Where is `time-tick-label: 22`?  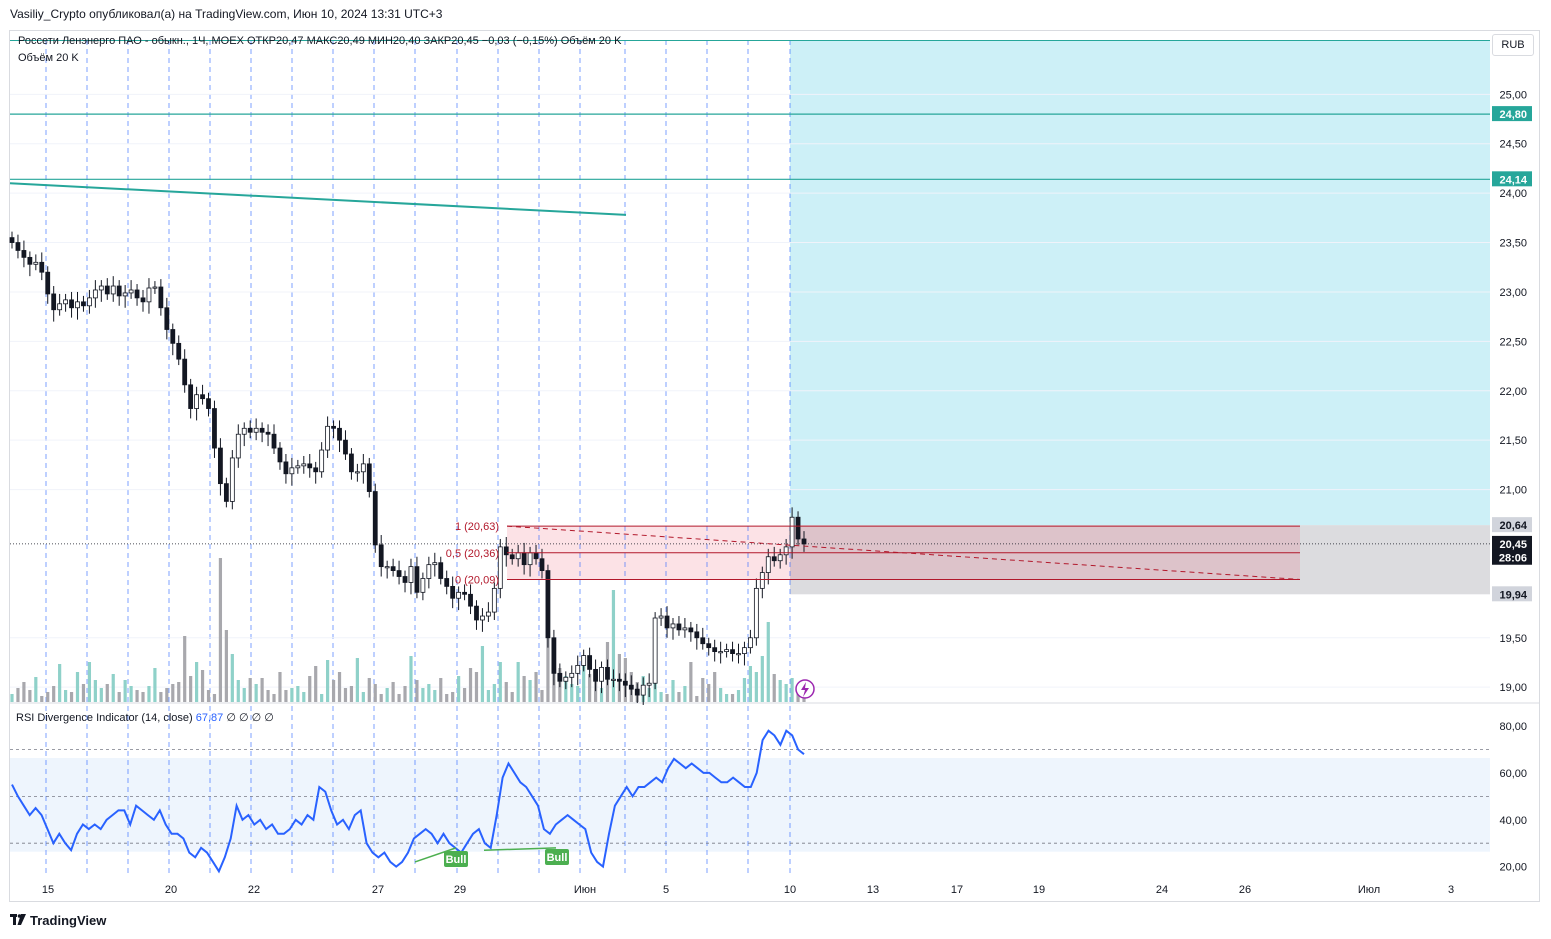 time-tick-label: 22 is located at coordinates (254, 890).